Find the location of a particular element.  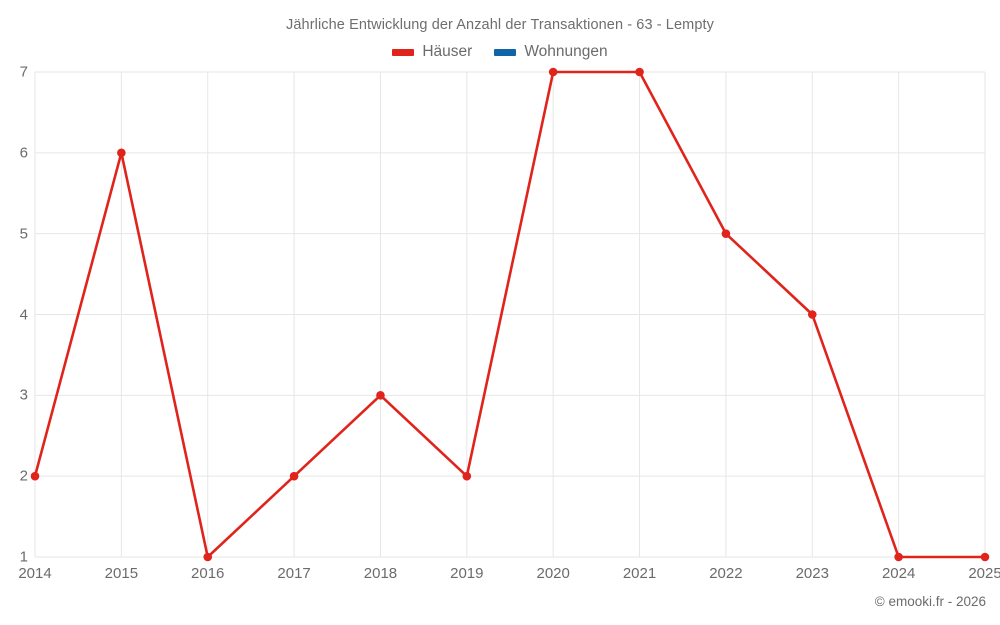

y-axis-tick-label: 6 is located at coordinates (23, 153).